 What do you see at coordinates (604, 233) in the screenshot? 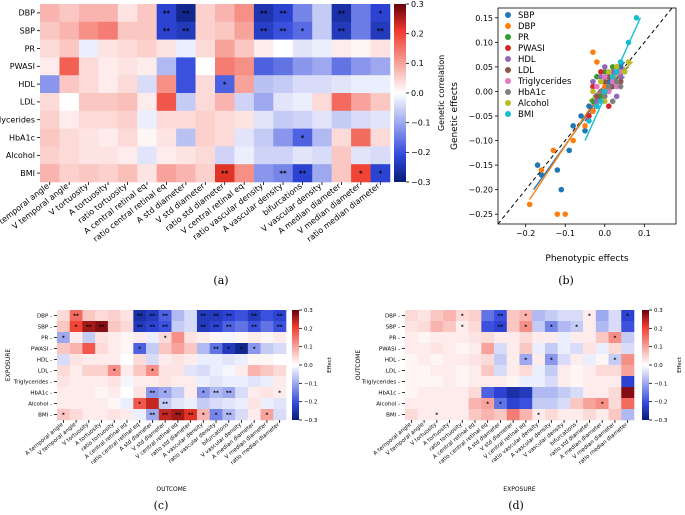
I see `x-tick-label: 0.0` at bounding box center [604, 233].